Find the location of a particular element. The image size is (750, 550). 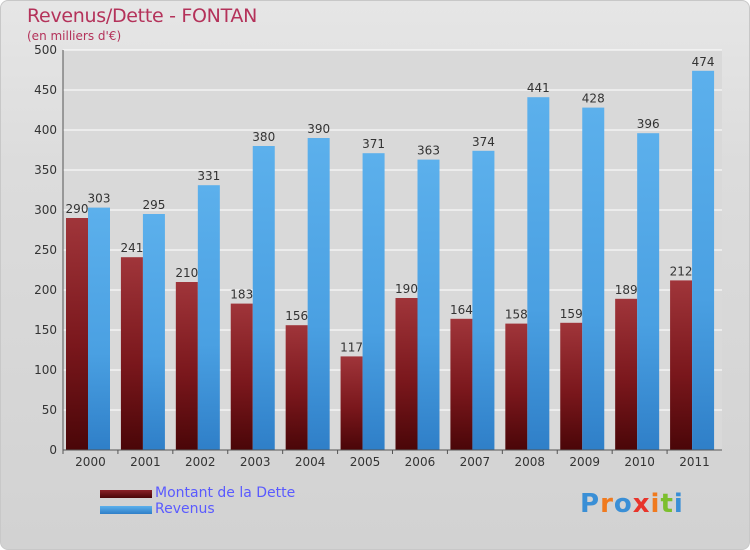

data-label-debt: 164 is located at coordinates (461, 310).